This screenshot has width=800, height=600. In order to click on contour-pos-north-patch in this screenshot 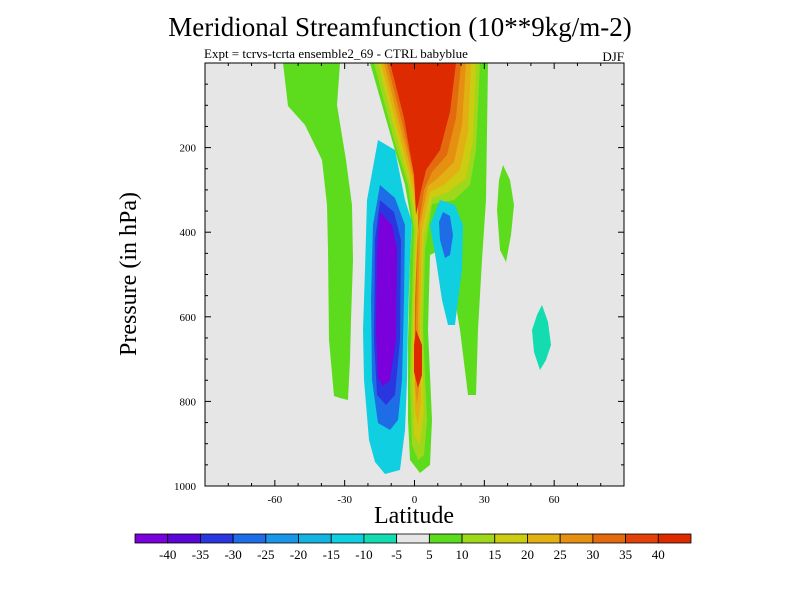, I will do `click(505, 213)`.